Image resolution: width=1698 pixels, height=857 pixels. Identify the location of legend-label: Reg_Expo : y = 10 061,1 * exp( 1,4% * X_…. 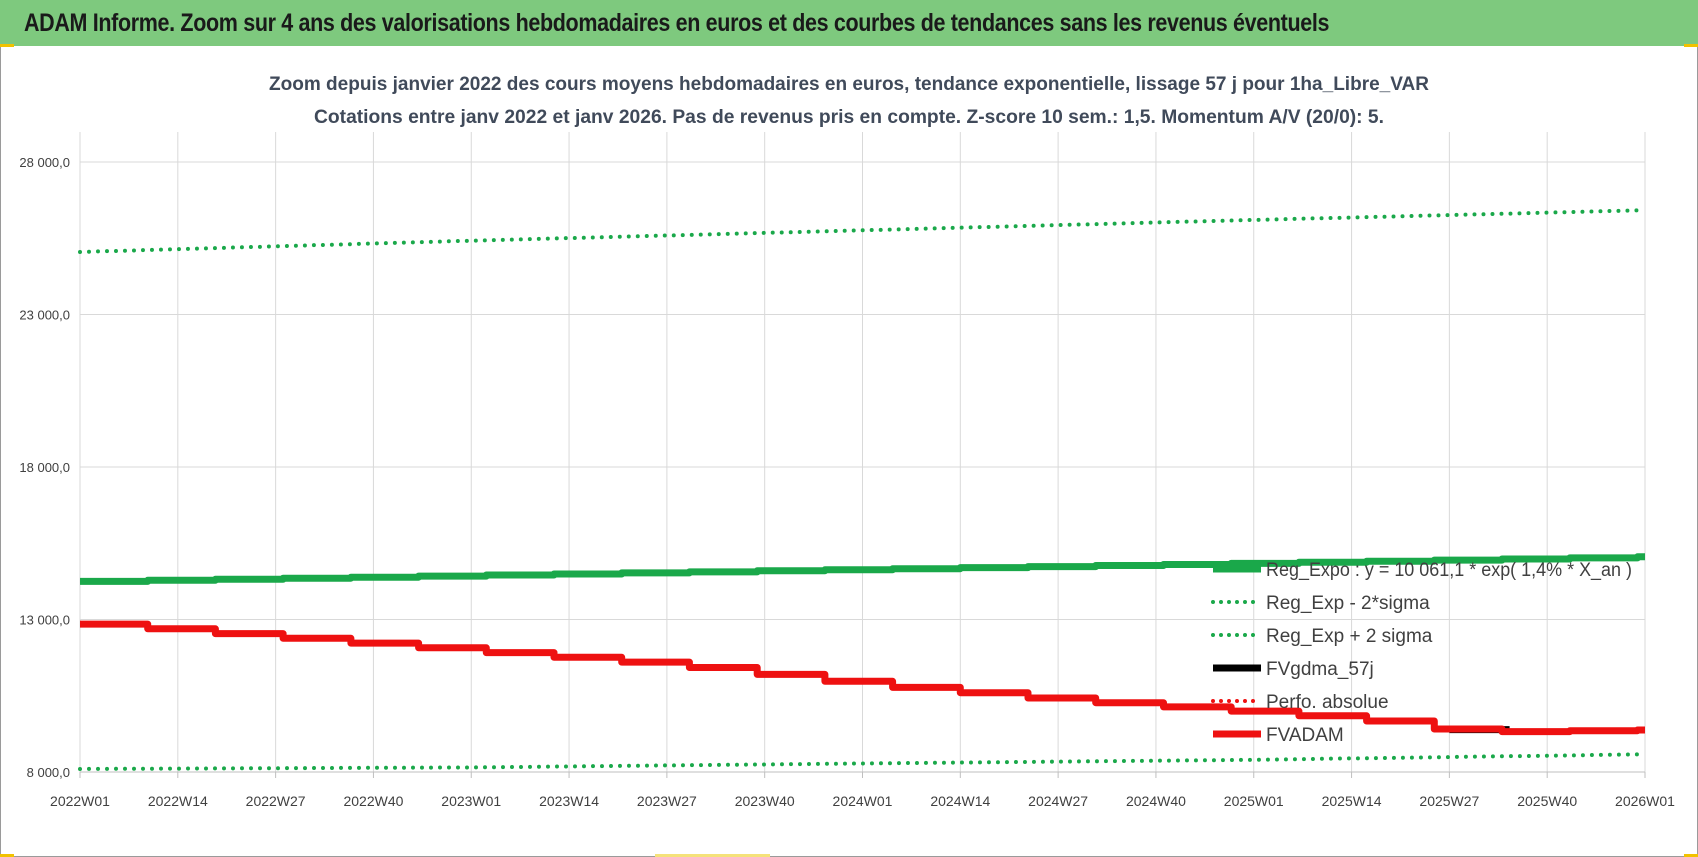
(1449, 570).